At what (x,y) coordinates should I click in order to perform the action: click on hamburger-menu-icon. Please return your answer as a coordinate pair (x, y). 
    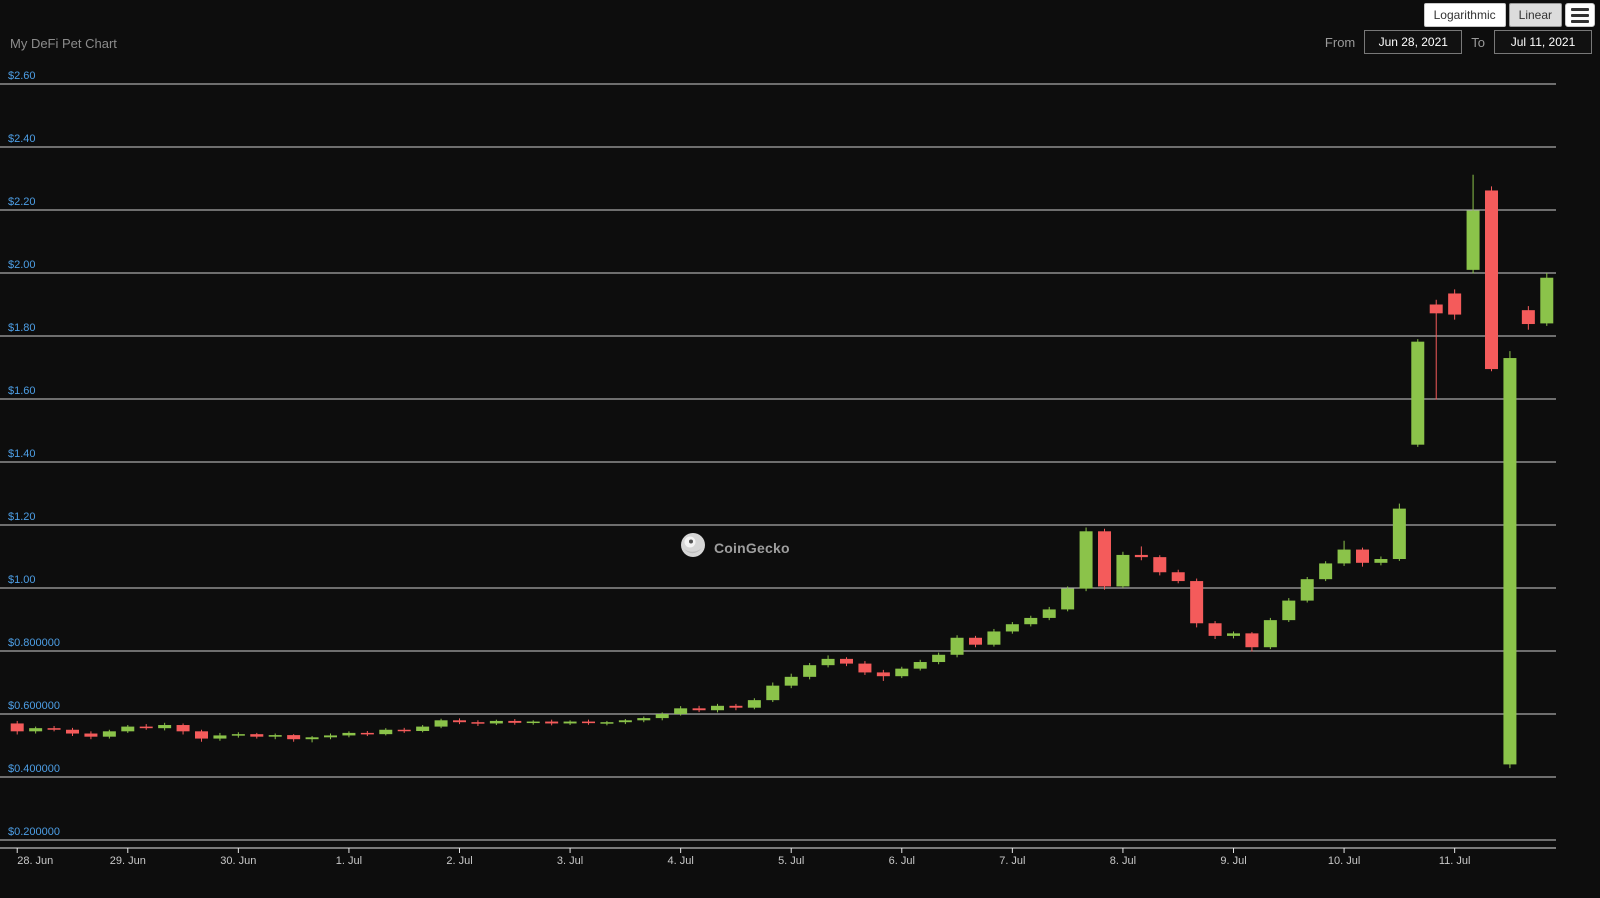
    Looking at the image, I should click on (1580, 15).